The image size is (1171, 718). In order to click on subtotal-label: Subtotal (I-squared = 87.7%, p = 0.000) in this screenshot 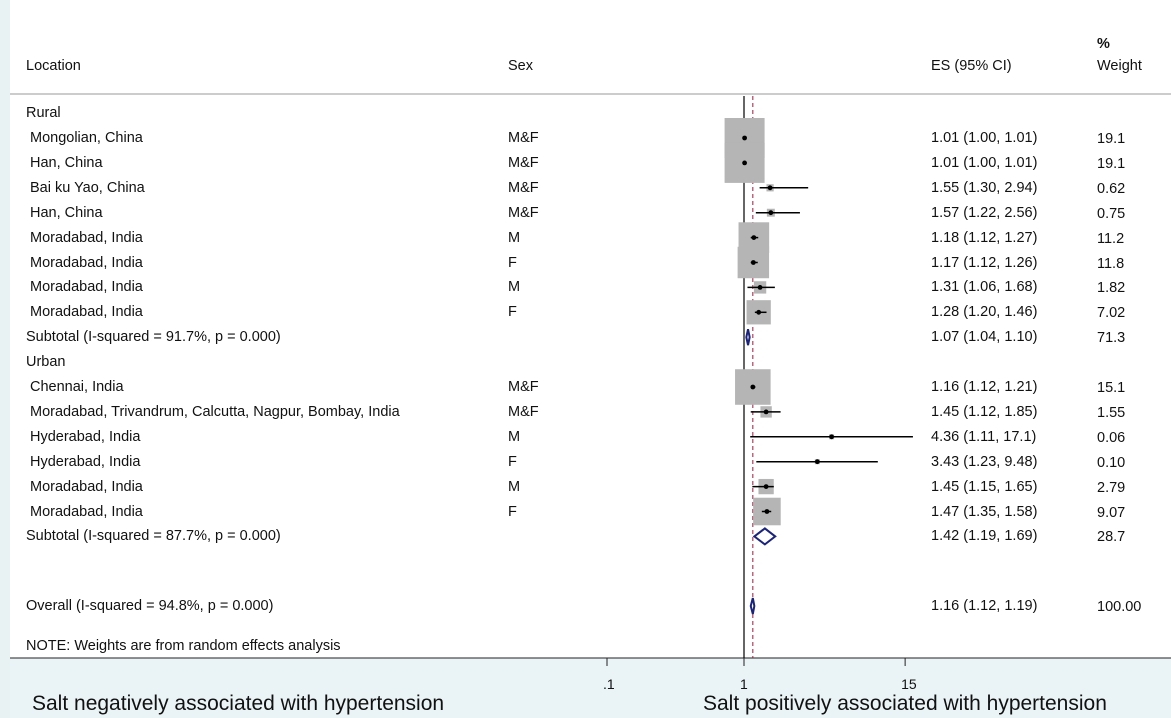, I will do `click(153, 536)`.